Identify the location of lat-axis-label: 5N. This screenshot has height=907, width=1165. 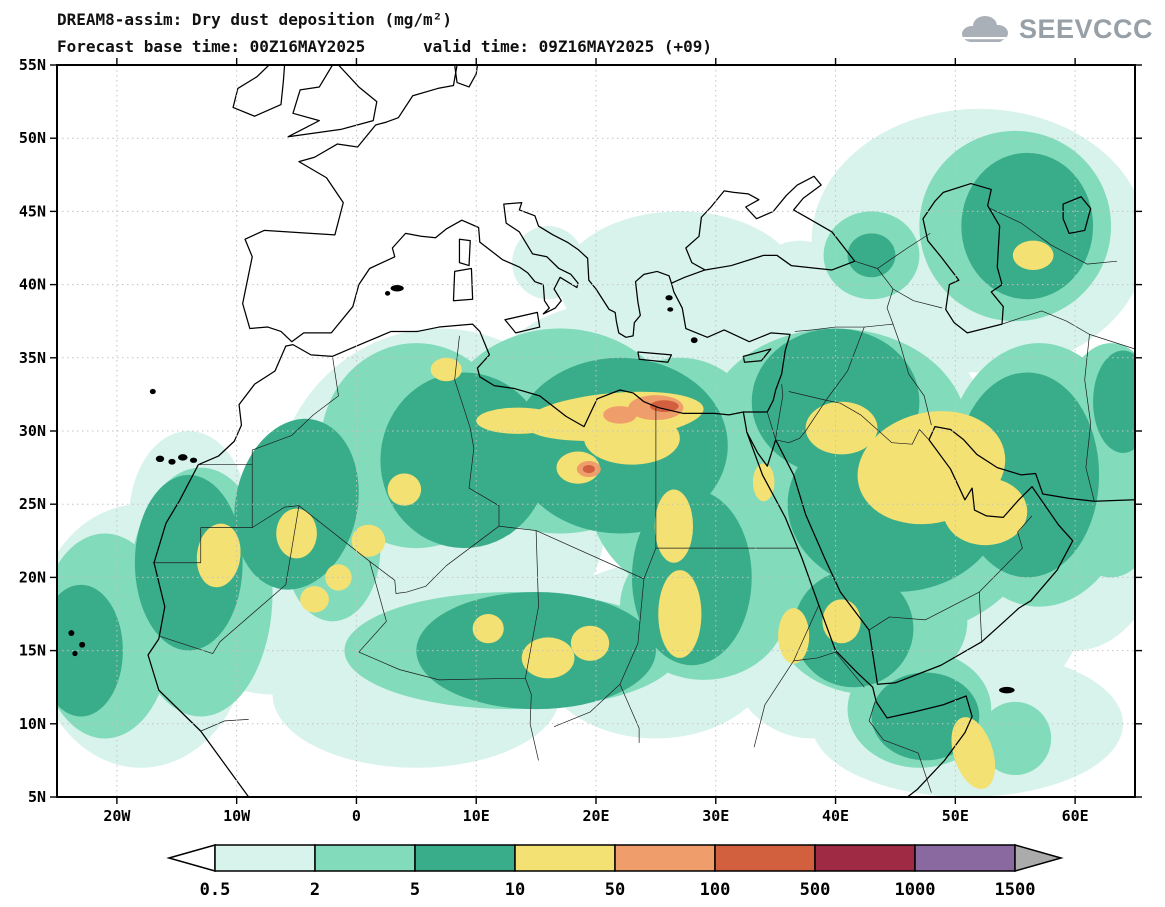
(37, 797).